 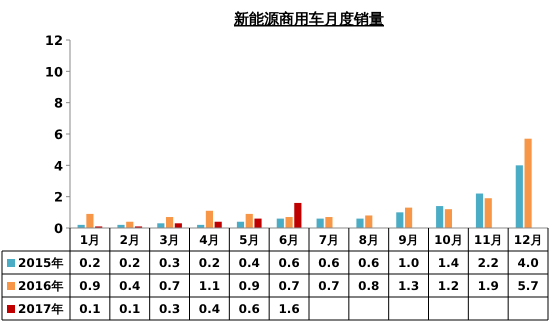 I want to click on y-tick-label: 8, so click(x=58, y=104).